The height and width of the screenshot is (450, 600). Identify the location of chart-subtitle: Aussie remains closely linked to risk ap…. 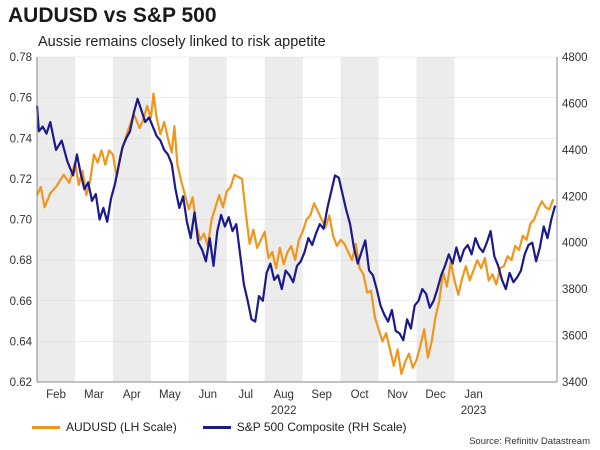
(182, 42).